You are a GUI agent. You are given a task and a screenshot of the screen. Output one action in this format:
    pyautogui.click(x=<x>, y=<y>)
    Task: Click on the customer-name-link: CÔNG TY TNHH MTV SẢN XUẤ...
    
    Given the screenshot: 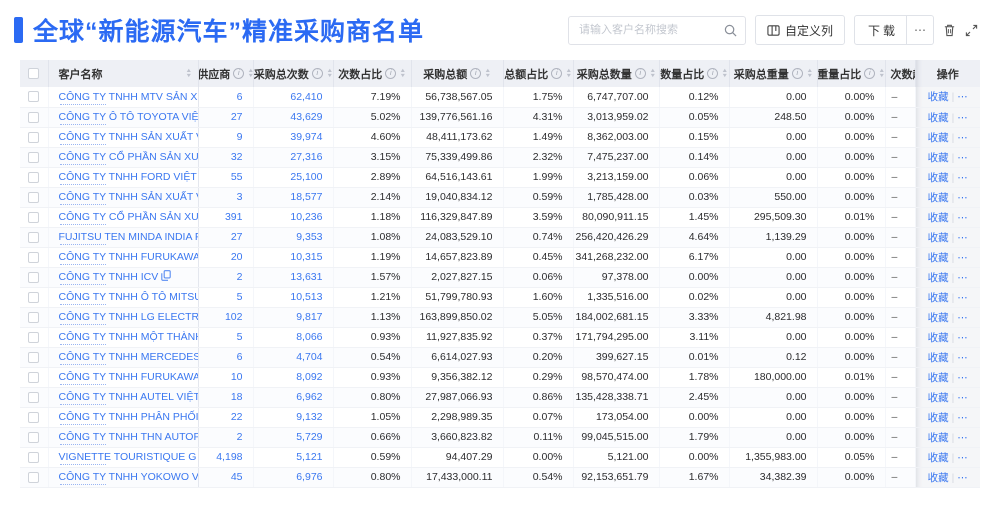 What is the action you would take?
    pyautogui.click(x=128, y=97)
    